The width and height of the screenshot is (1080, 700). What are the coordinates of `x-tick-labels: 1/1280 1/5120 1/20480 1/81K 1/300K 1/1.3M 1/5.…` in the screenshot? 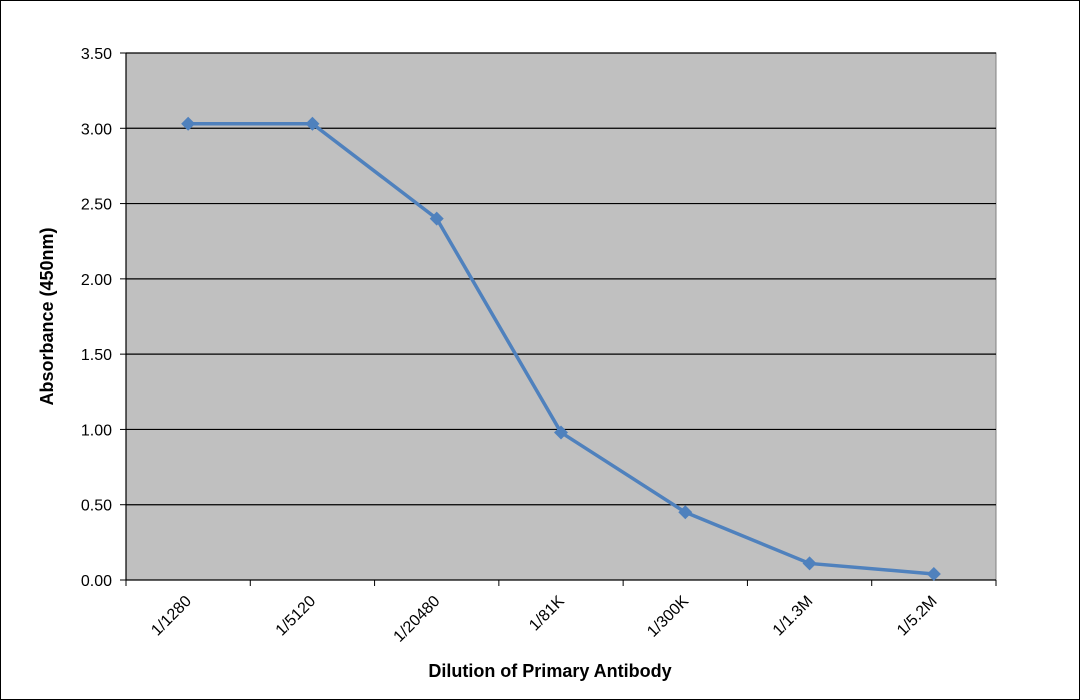 It's located at (544, 619).